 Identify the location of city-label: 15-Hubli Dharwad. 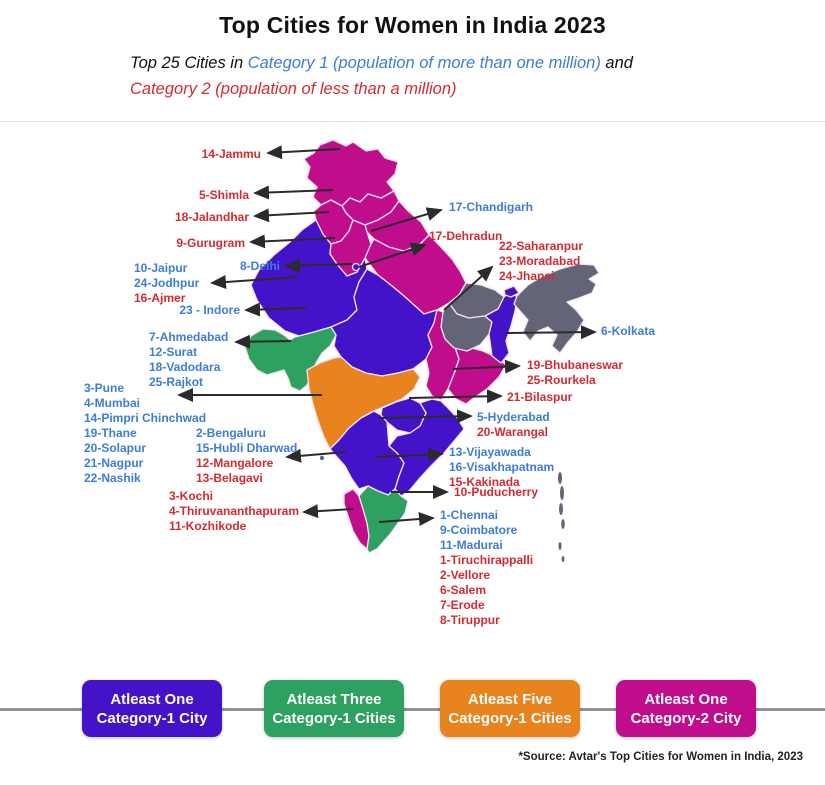
(247, 448).